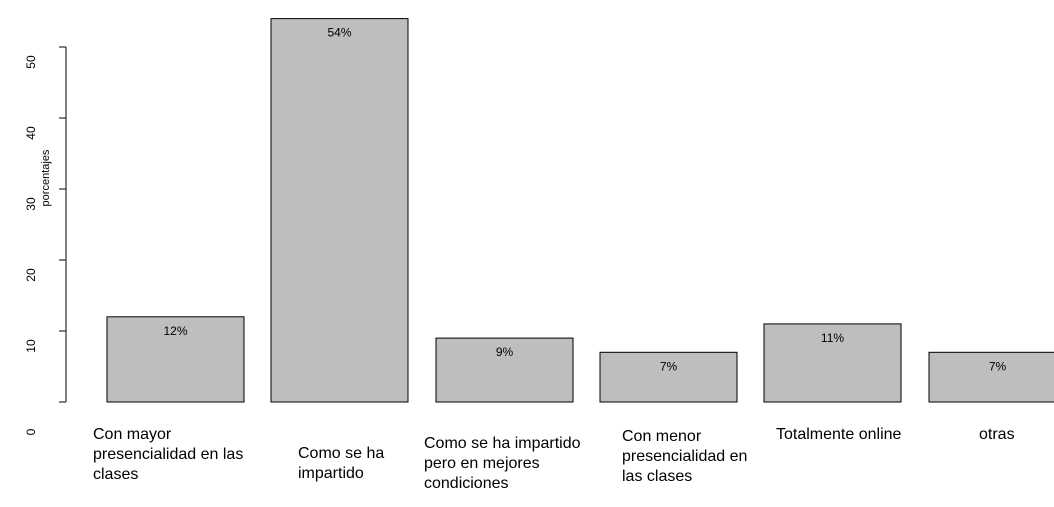 This screenshot has width=1054, height=507. What do you see at coordinates (31, 431) in the screenshot?
I see `y-tick-label: 0` at bounding box center [31, 431].